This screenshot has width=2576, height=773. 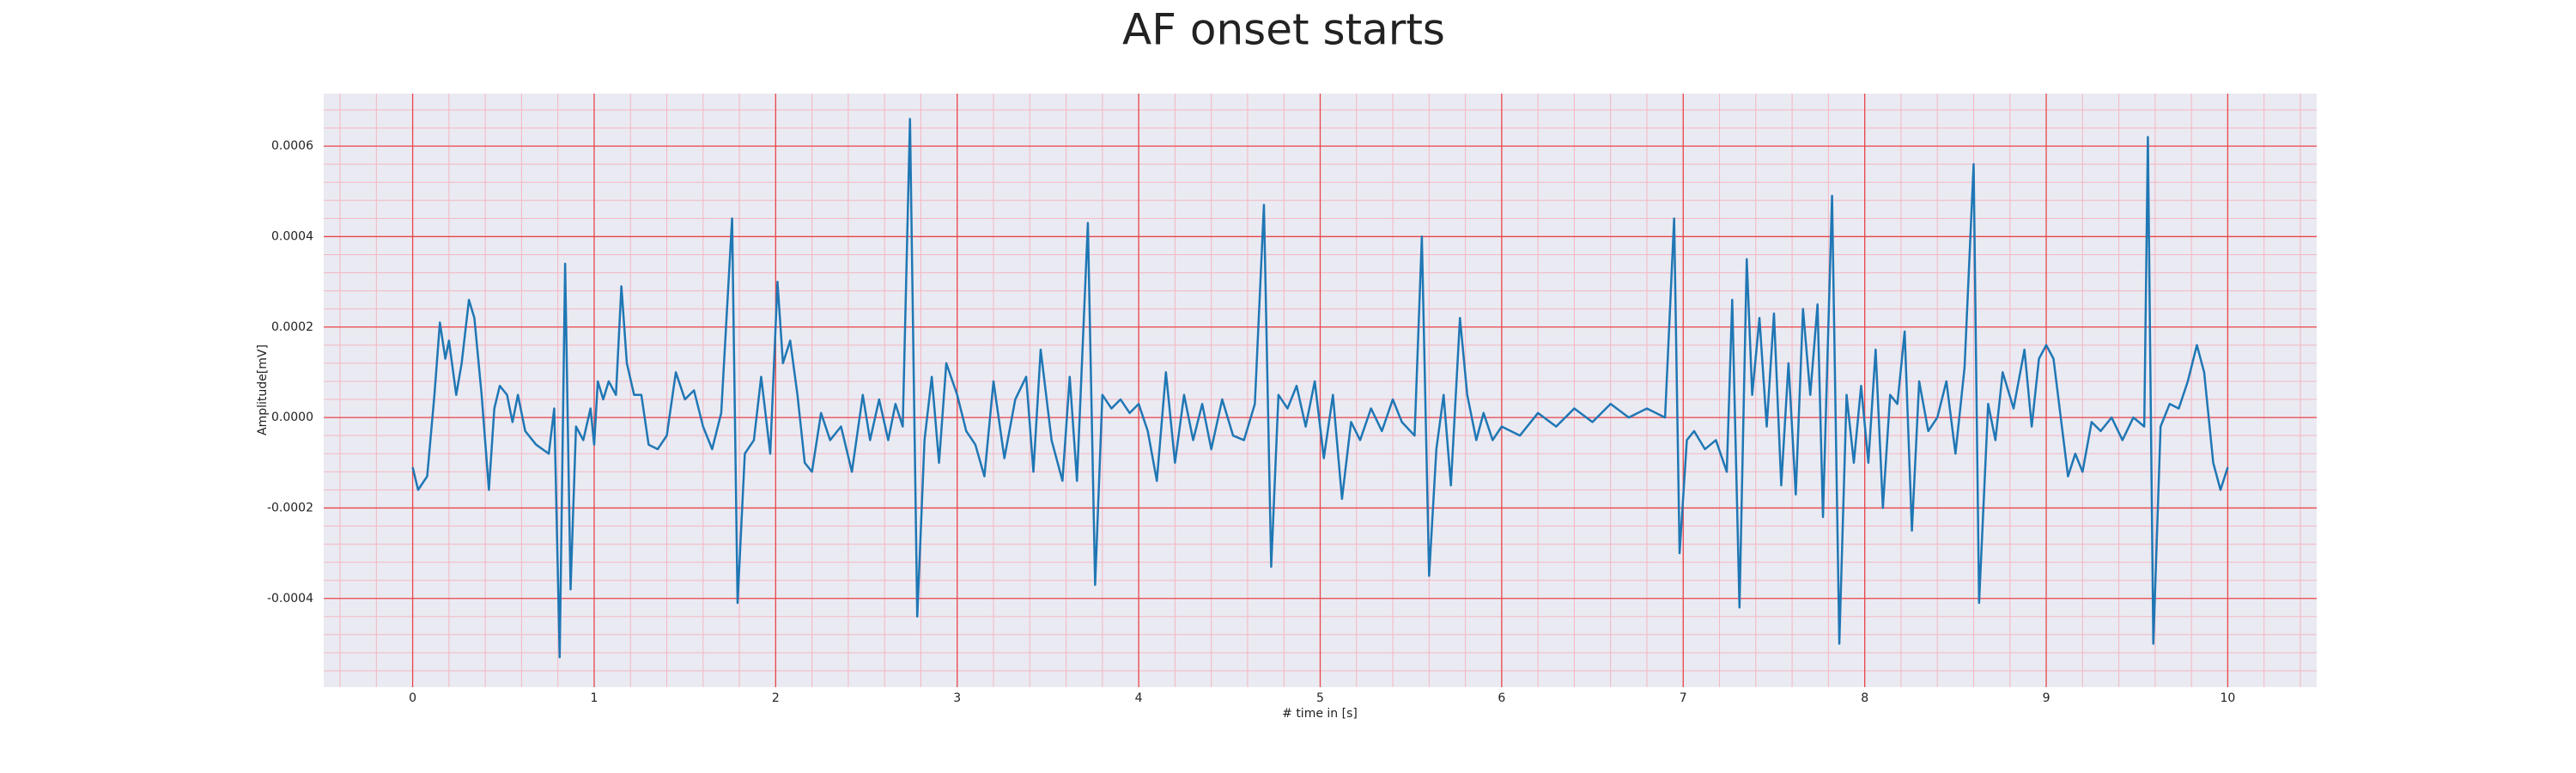 What do you see at coordinates (292, 236) in the screenshot?
I see `y-tick-label: 0.0004` at bounding box center [292, 236].